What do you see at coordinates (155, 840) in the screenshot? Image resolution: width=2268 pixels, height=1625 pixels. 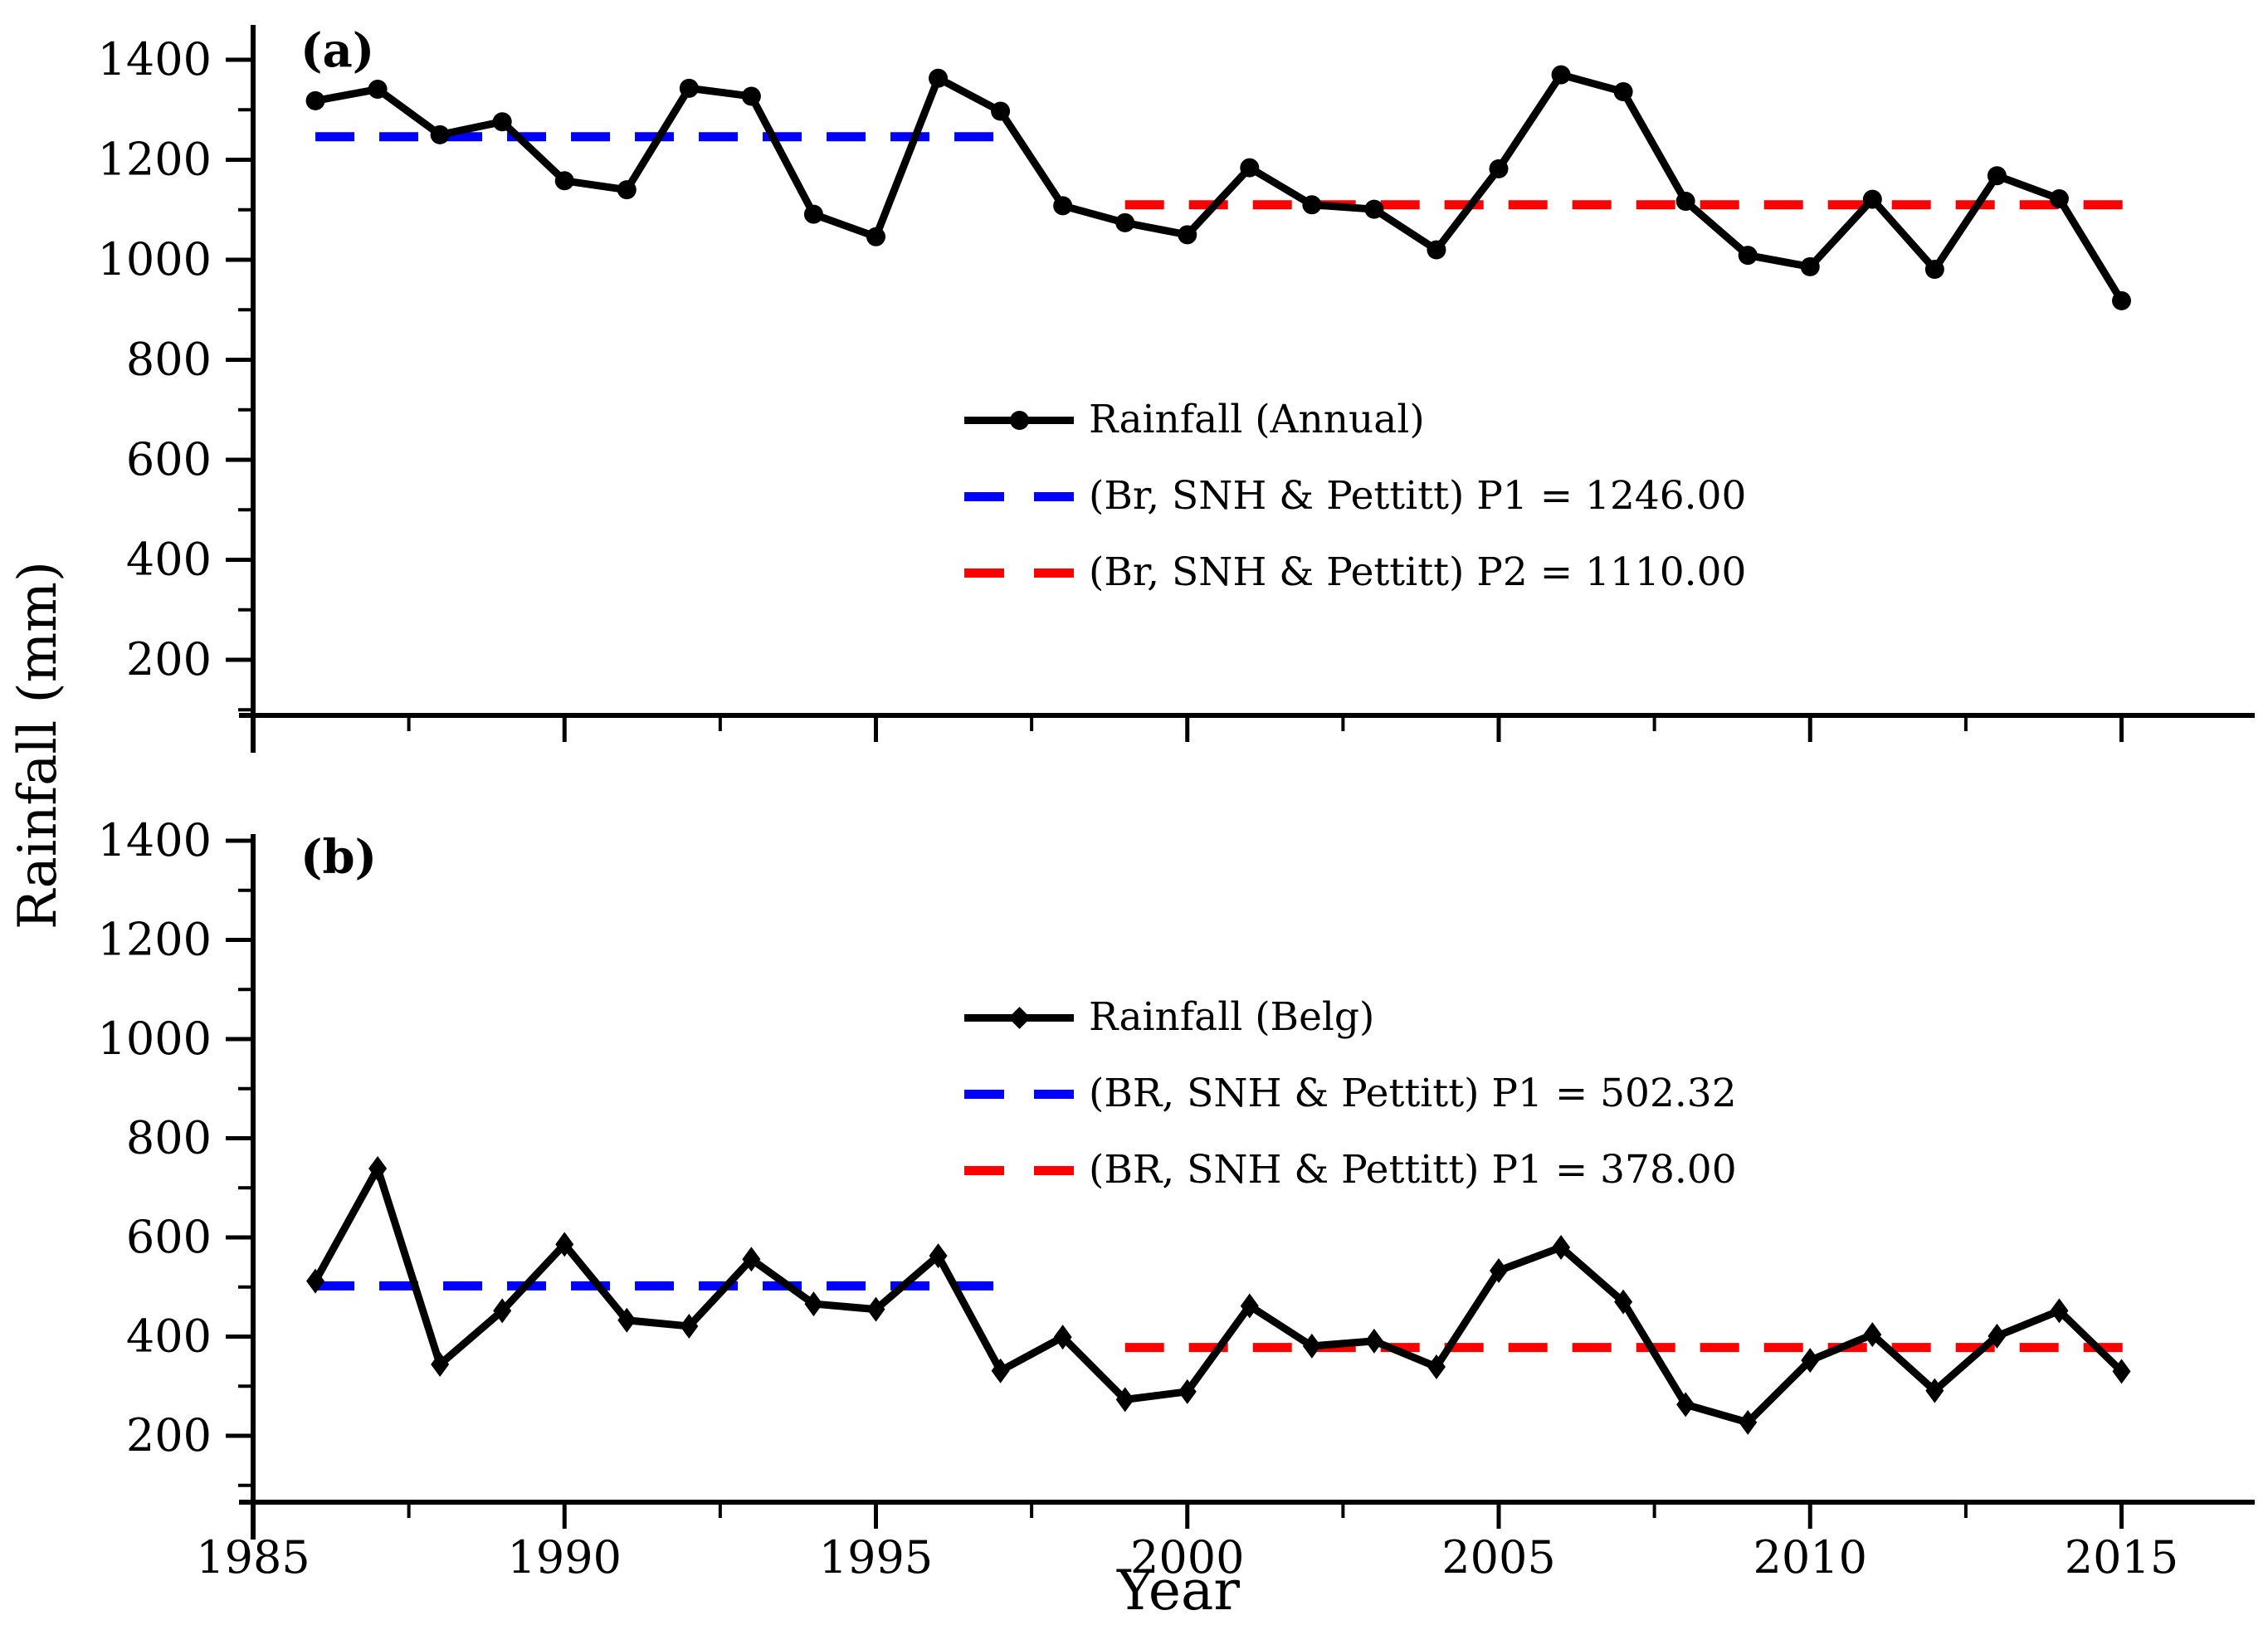 I see `y-tick-label: 1400` at bounding box center [155, 840].